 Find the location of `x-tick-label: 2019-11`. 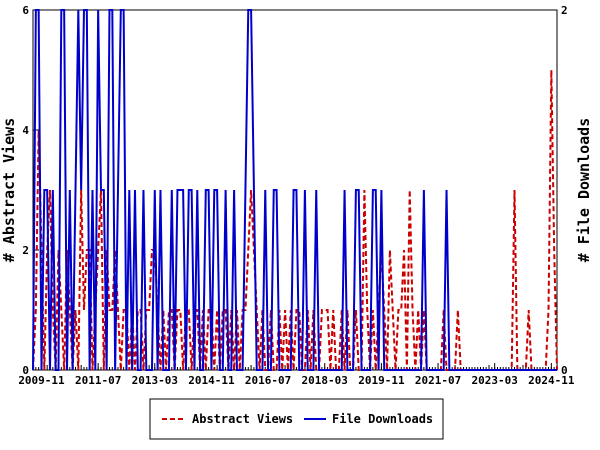

x-tick-label: 2019-11 is located at coordinates (381, 380).